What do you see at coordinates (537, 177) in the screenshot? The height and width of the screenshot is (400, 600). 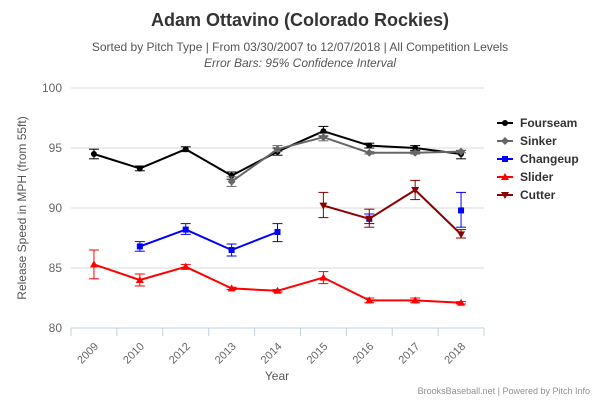 I see `legend-label: Slider` at bounding box center [537, 177].